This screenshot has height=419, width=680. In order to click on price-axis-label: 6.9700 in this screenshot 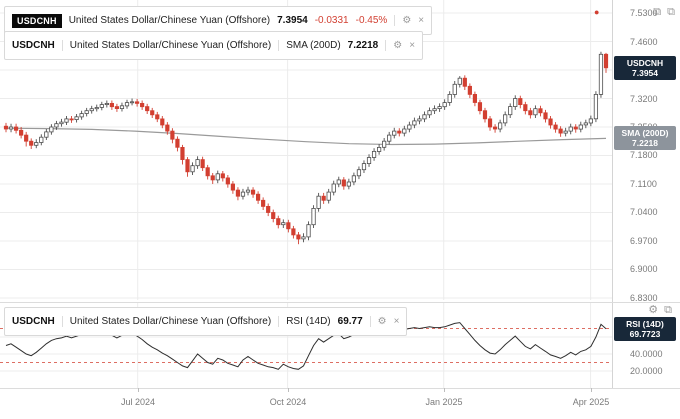, I will do `click(644, 241)`.